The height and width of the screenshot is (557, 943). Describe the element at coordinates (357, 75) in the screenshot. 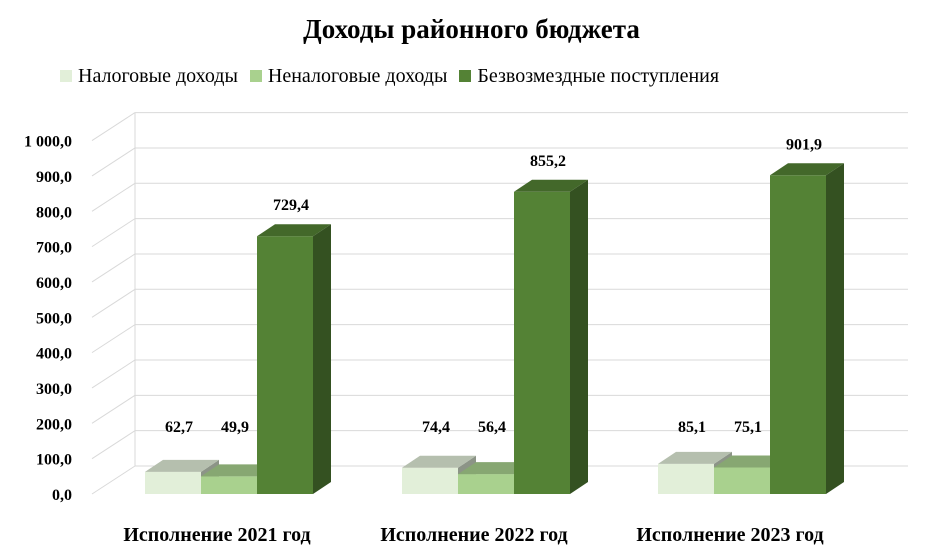

I see `legend-label-nontax: Неналоговые доходы` at that location.